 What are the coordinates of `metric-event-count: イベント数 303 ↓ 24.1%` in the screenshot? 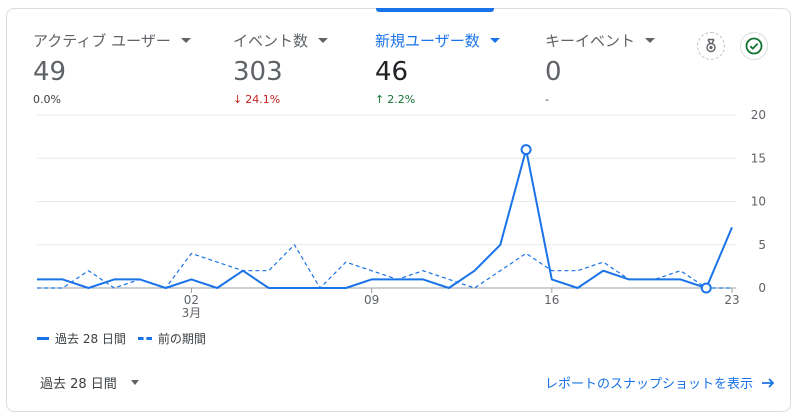 It's located at (281, 68).